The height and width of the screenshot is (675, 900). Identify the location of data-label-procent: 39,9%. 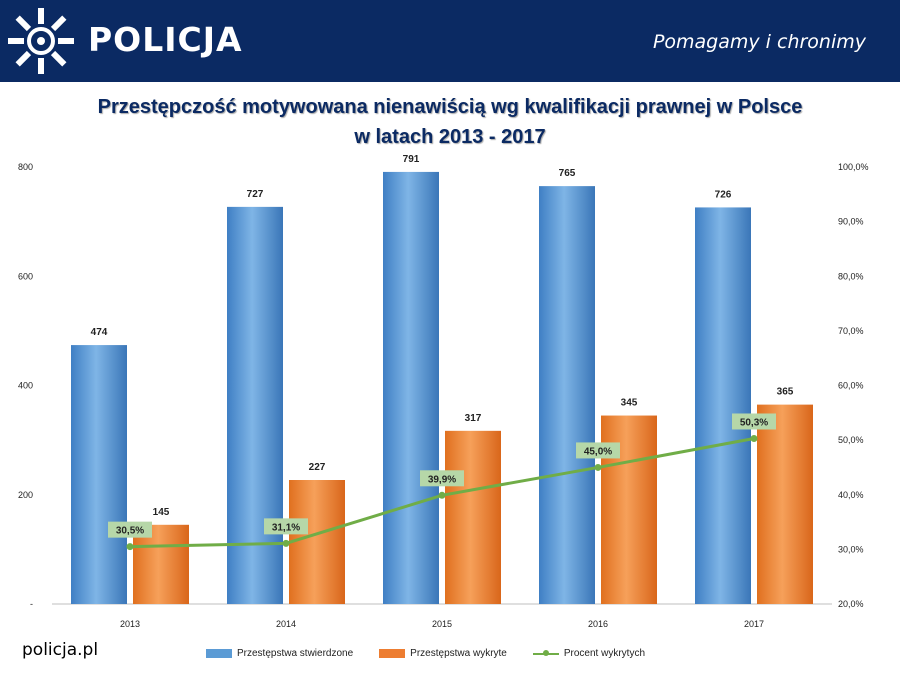
(442, 479).